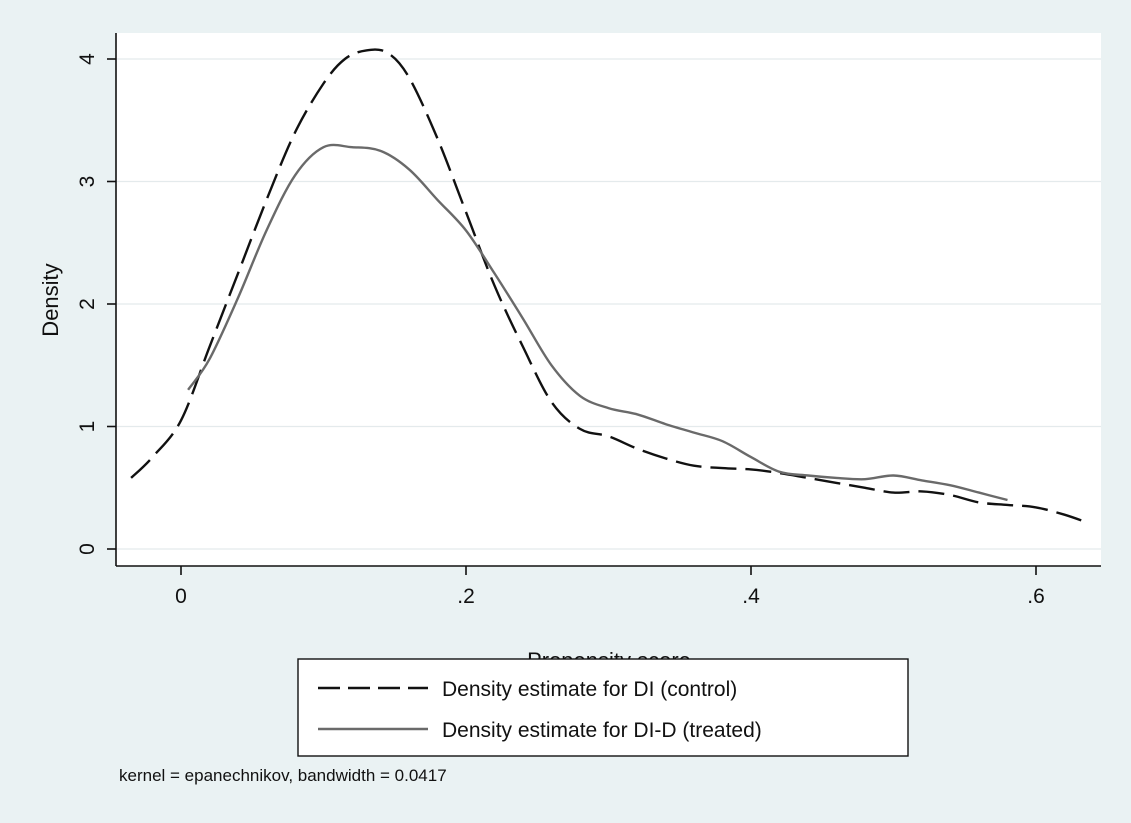 The width and height of the screenshot is (1131, 823). Describe the element at coordinates (87, 549) in the screenshot. I see `y-tick-label-0: 0` at that location.